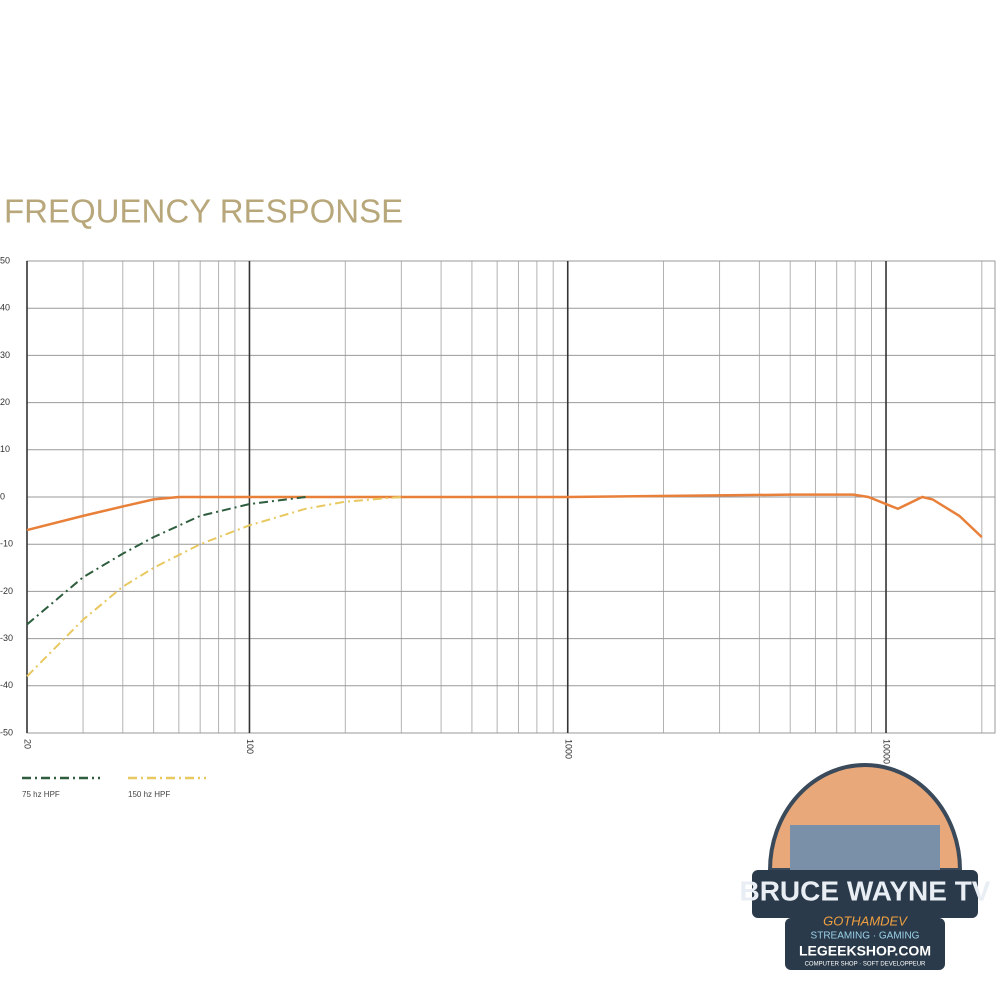 This screenshot has height=1000, width=1000. I want to click on badge-city, so click(865, 850).